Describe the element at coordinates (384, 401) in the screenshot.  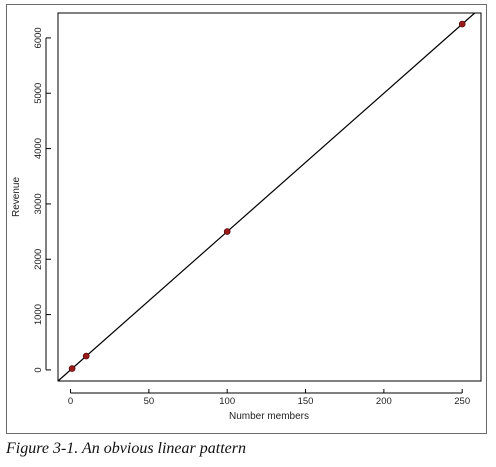
I see `x-tick-label: 200` at that location.